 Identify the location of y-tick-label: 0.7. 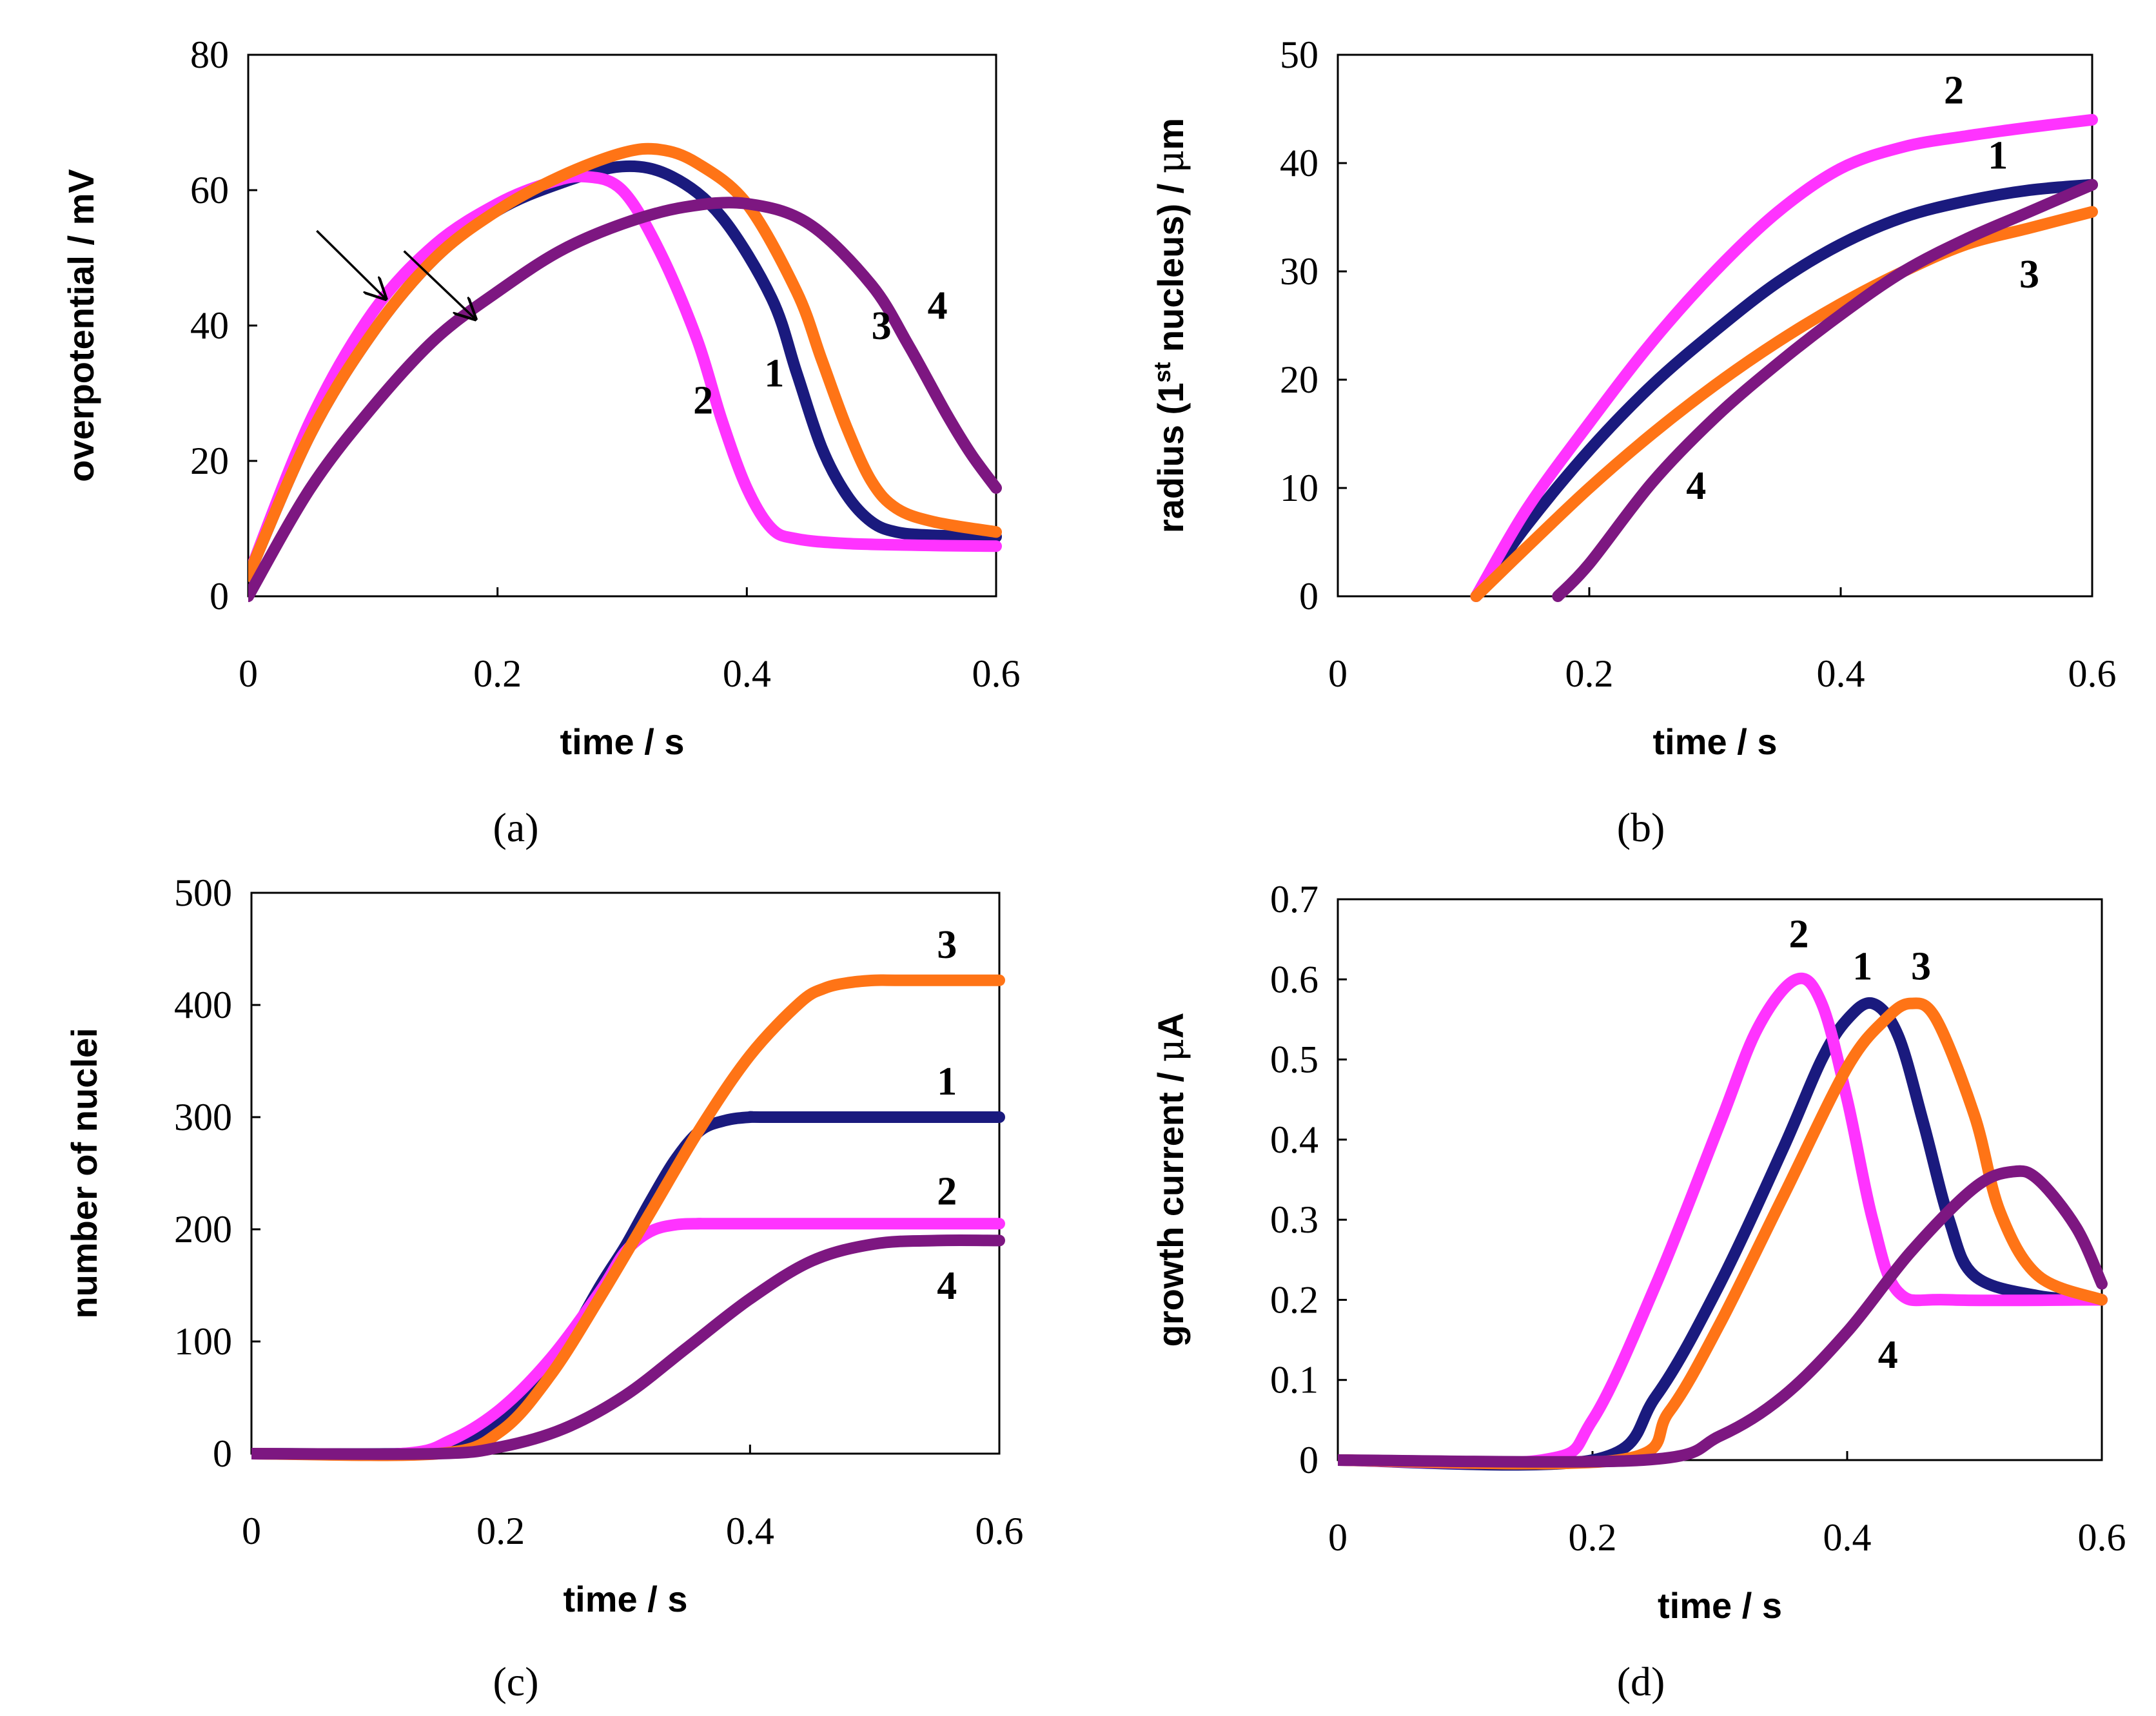
(1294, 899).